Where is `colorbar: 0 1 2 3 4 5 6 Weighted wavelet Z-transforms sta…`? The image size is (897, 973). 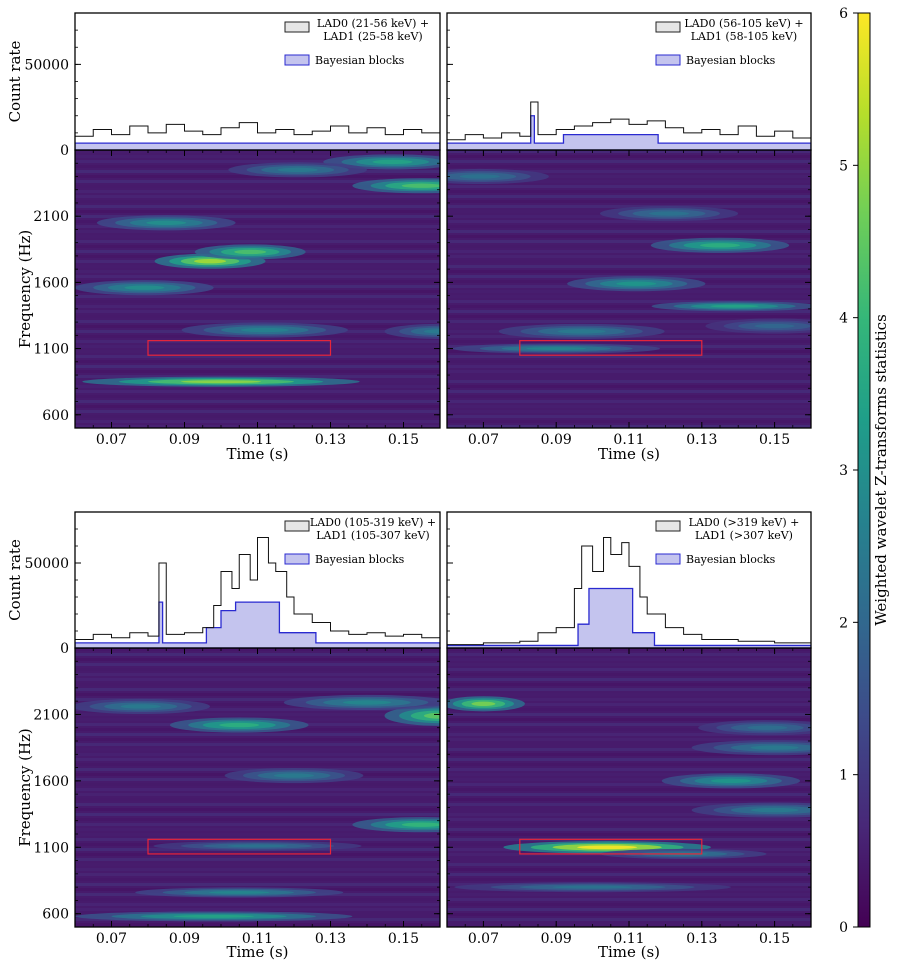
colorbar: 0 1 2 3 4 5 6 Weighted wavelet Z-transforms sta… is located at coordinates (864, 471).